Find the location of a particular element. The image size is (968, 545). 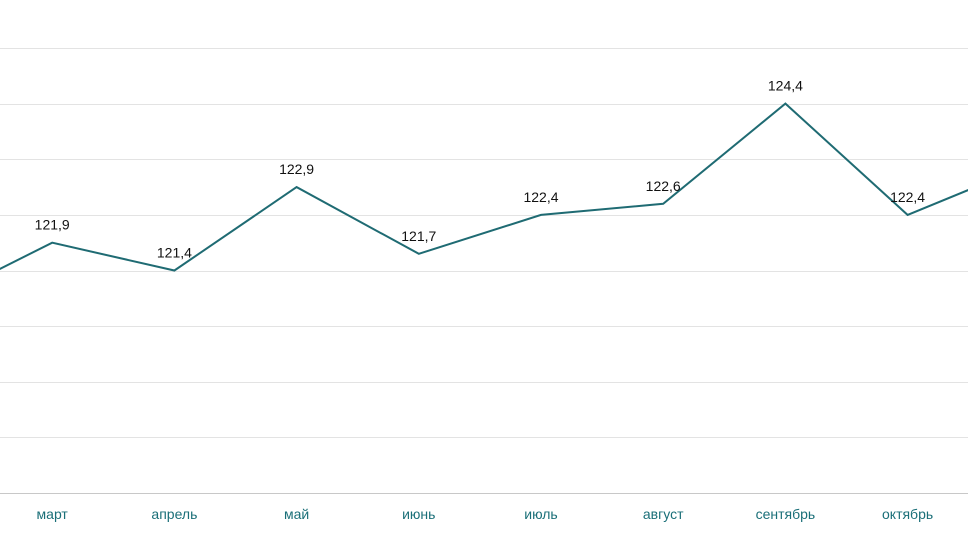

x-tick-label: апрель is located at coordinates (174, 514).